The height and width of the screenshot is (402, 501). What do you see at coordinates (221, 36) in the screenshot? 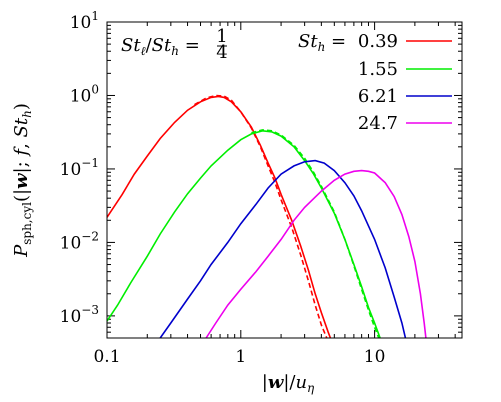
I see `svg-text: 1` at bounding box center [221, 36].